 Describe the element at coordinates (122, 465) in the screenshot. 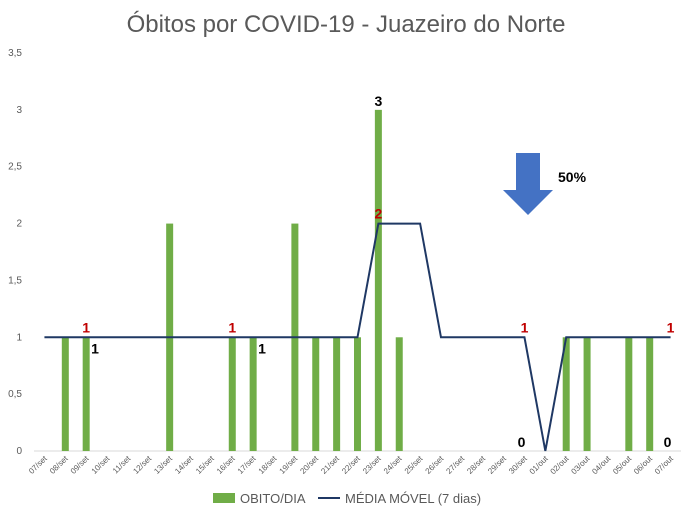

I see `x-tick-label: 11/set` at that location.